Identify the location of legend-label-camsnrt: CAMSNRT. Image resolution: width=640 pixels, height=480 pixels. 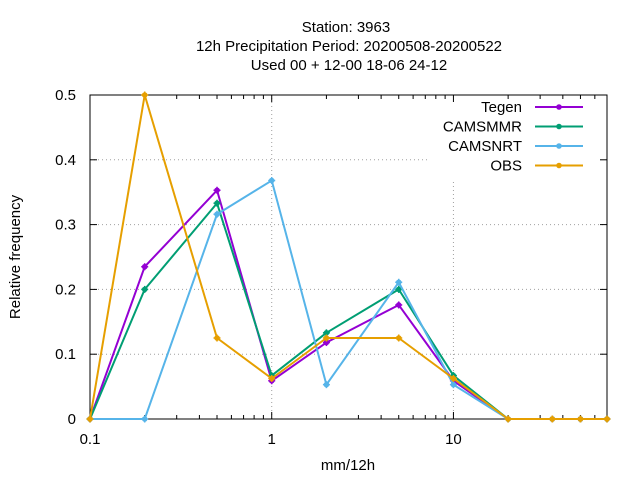
(485, 146).